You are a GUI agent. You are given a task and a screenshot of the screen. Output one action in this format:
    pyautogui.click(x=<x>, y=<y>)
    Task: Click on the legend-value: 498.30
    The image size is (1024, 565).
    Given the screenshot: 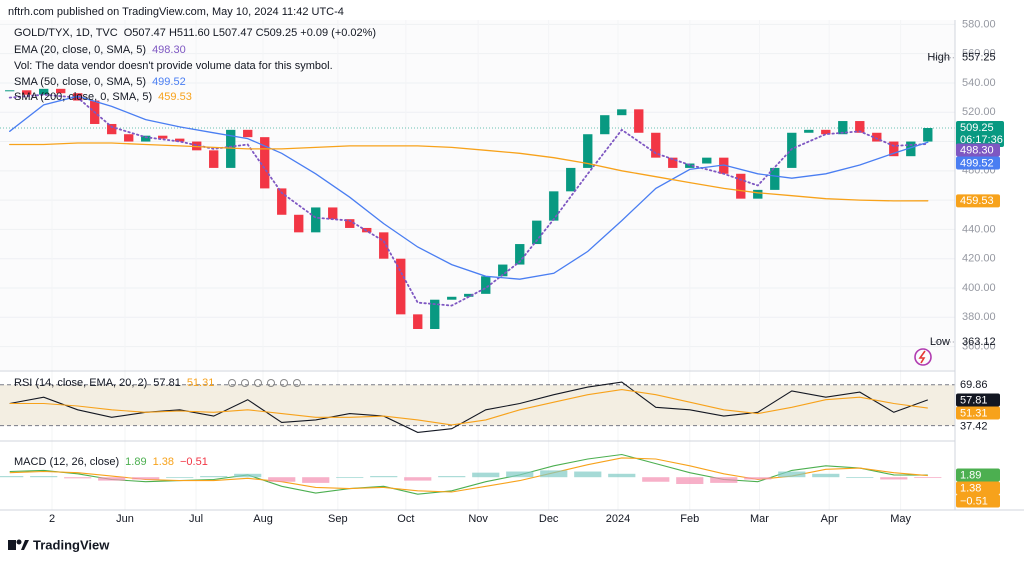 What is the action you would take?
    pyautogui.click(x=169, y=50)
    